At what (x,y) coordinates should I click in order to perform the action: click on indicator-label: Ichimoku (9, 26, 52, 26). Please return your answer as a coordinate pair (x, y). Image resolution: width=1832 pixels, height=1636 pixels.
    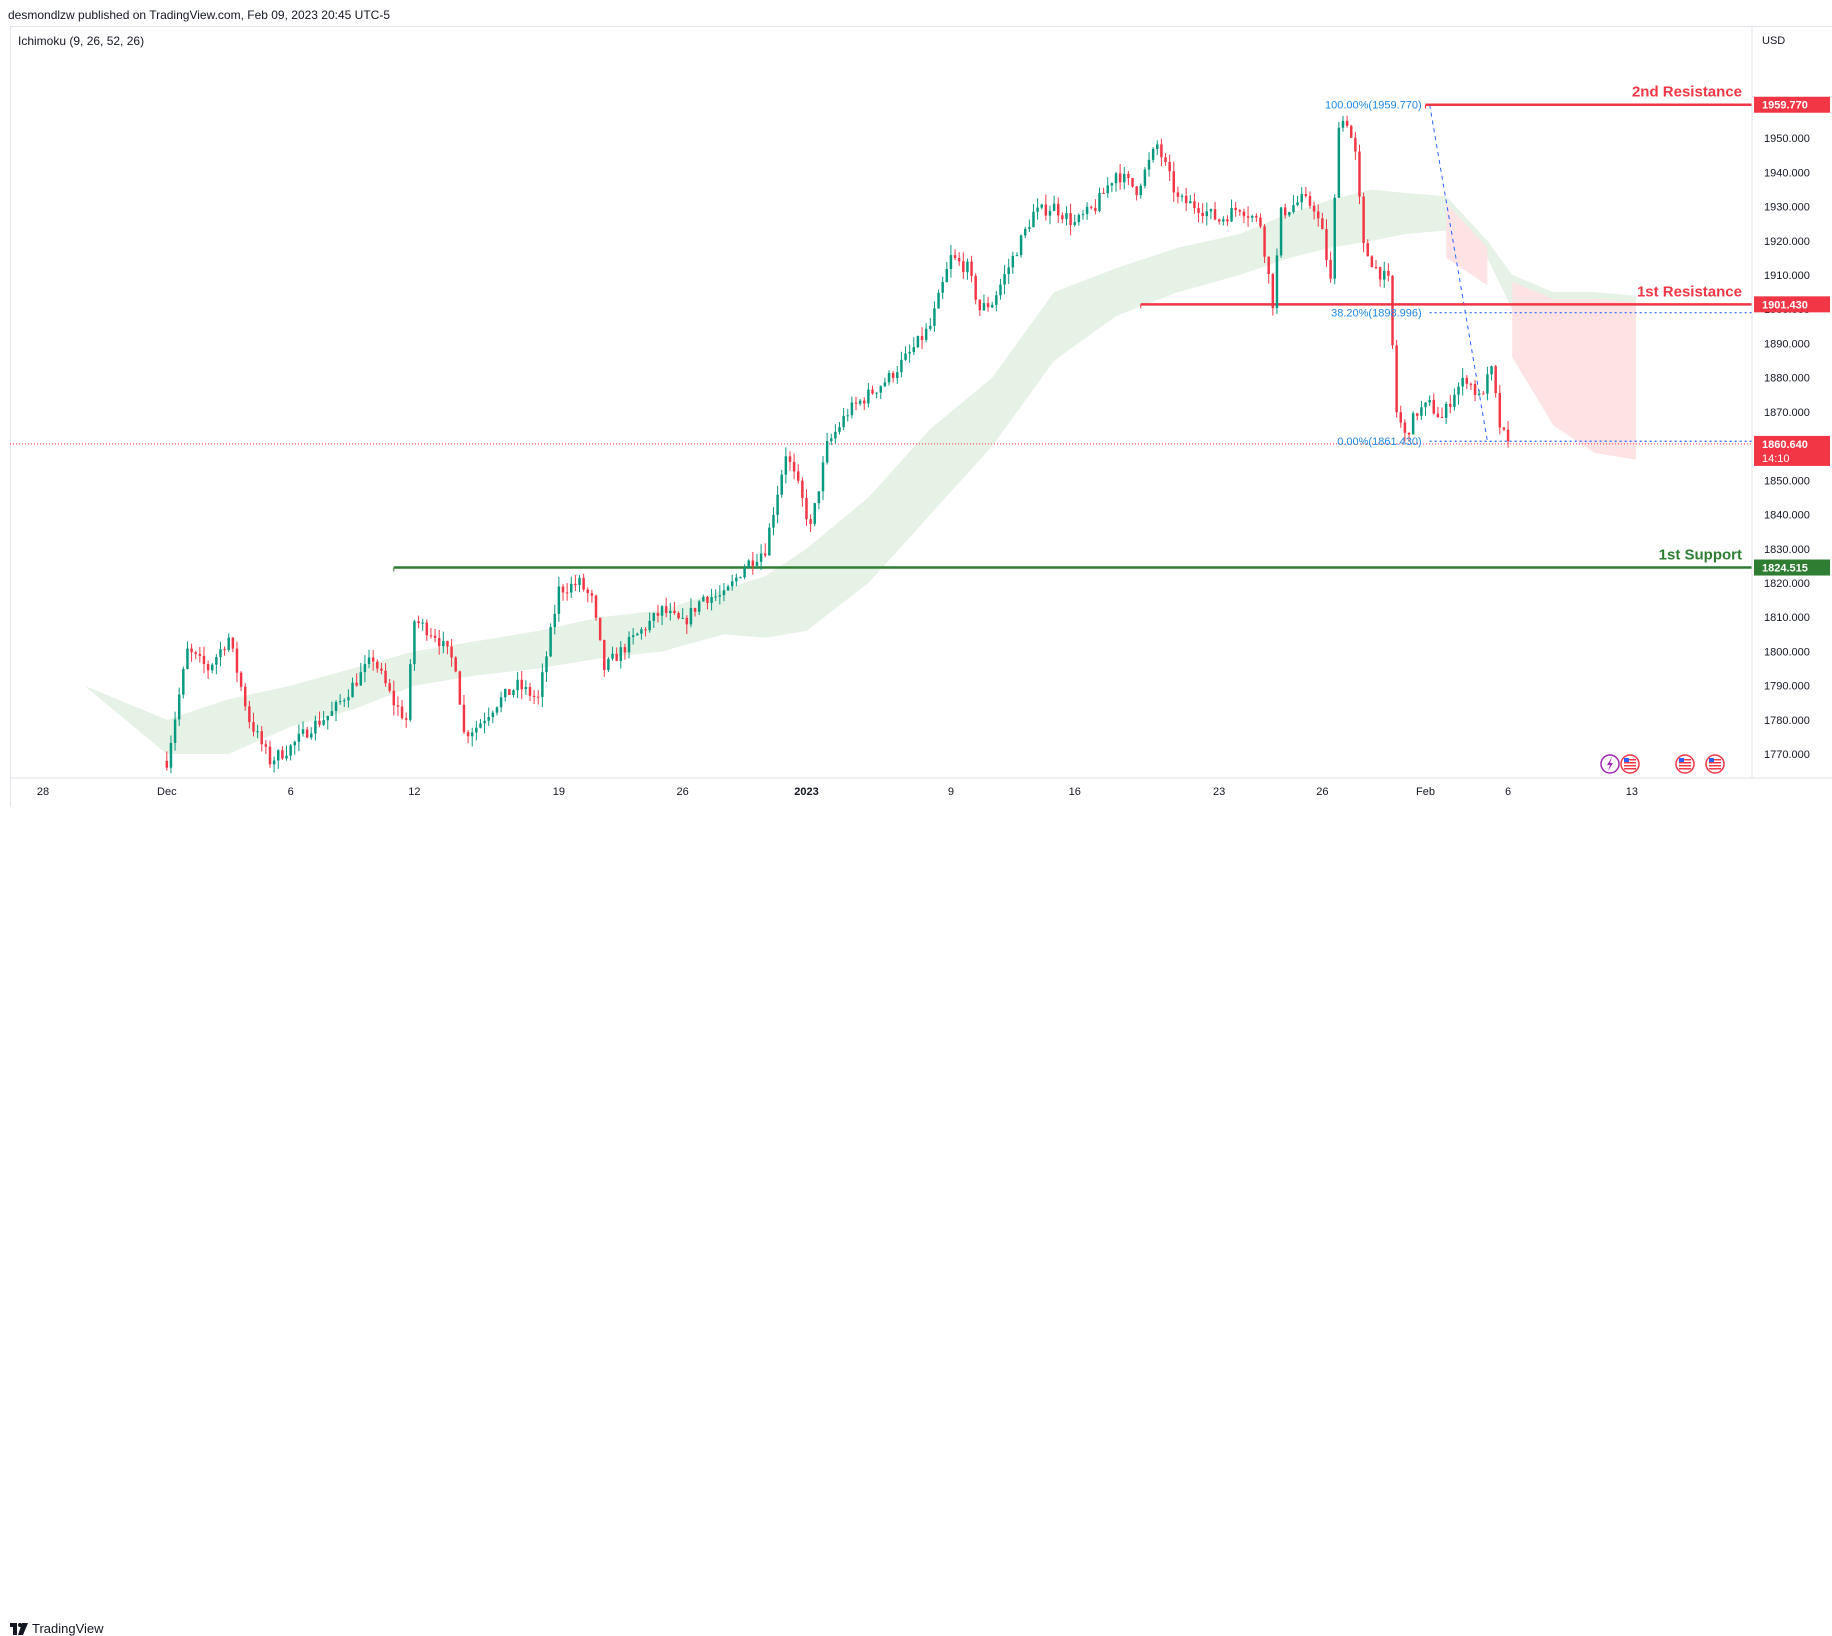
    Looking at the image, I should click on (81, 41).